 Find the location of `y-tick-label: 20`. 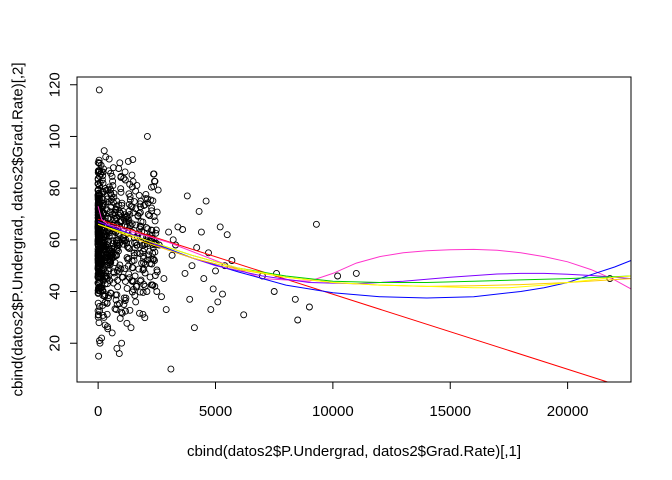

y-tick-label: 20 is located at coordinates (55, 343).